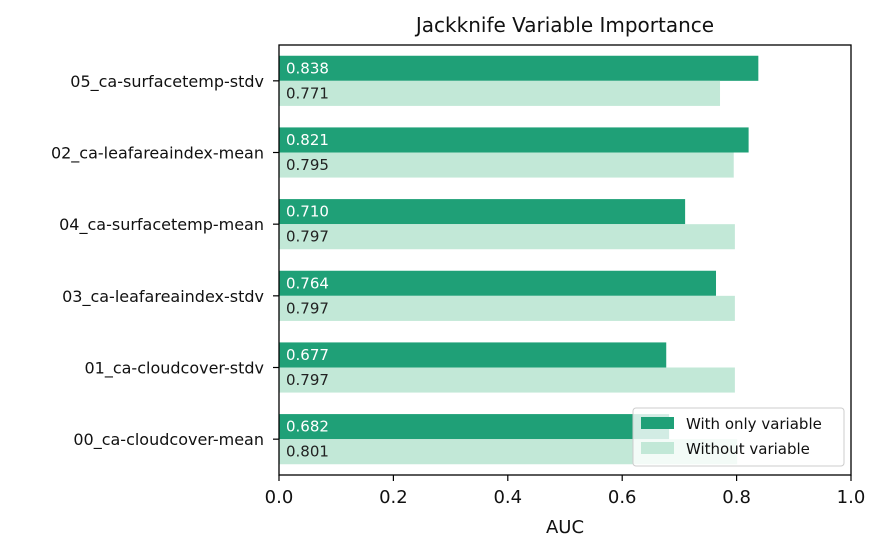 The height and width of the screenshot is (557, 883). I want to click on value-label-without-5: 0.801, so click(307, 452).